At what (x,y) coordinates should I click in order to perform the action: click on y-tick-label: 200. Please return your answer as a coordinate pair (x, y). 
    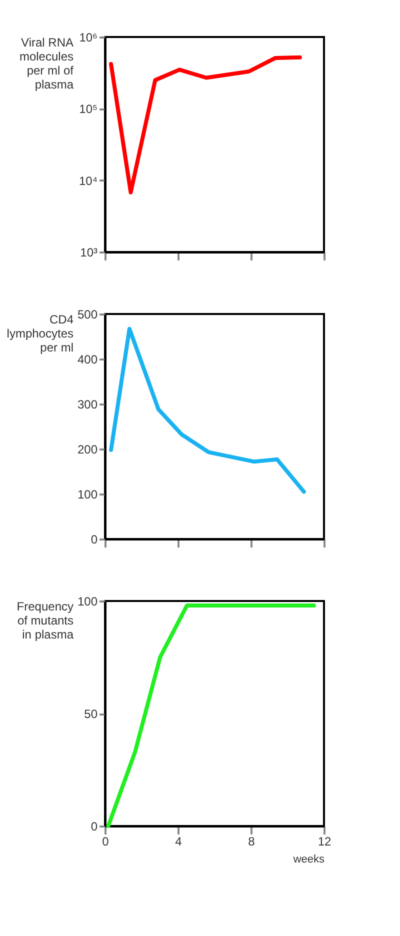
    Looking at the image, I should click on (87, 449).